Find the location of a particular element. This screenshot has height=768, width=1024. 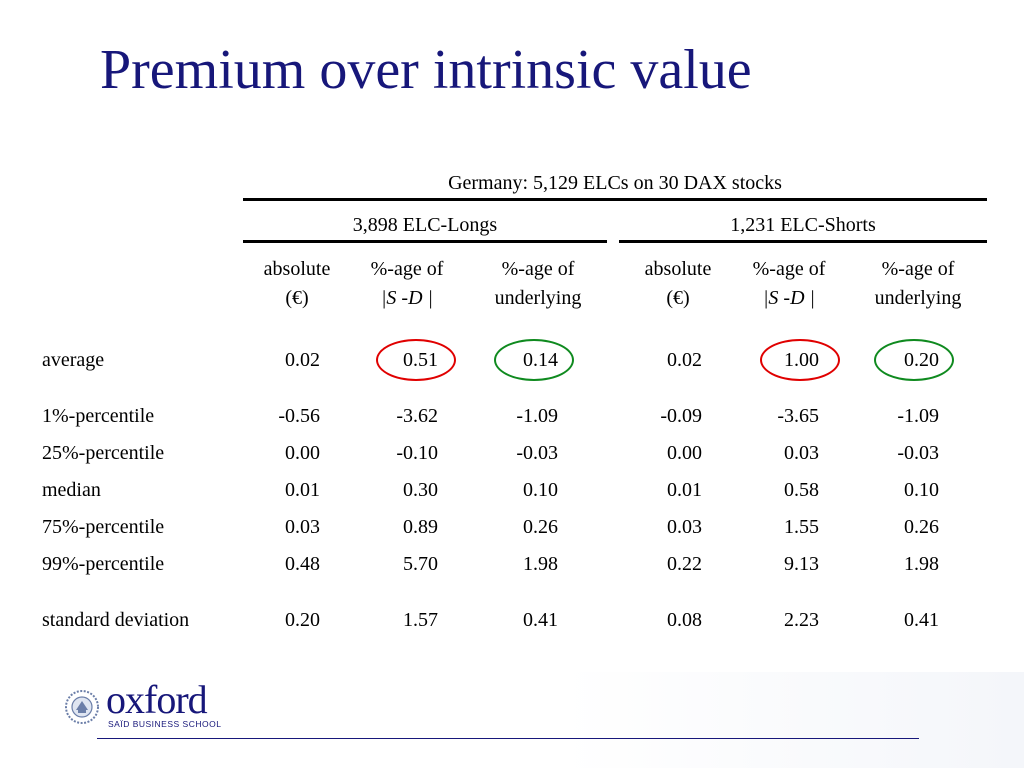

cell: 0.14 is located at coordinates (540, 360).